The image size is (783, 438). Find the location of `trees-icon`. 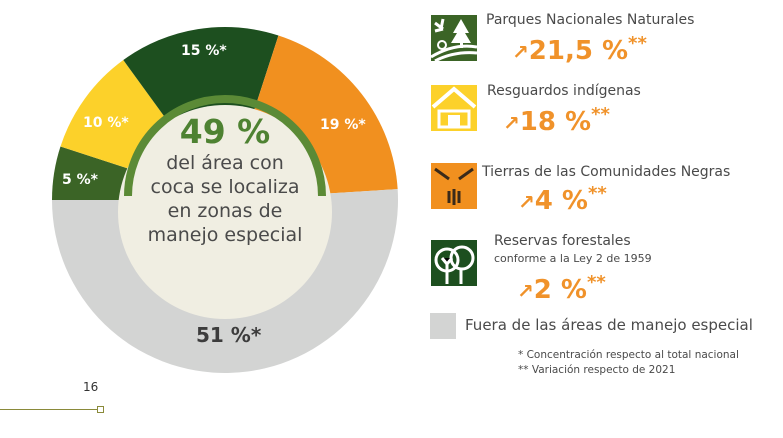

trees-icon is located at coordinates (454, 263).